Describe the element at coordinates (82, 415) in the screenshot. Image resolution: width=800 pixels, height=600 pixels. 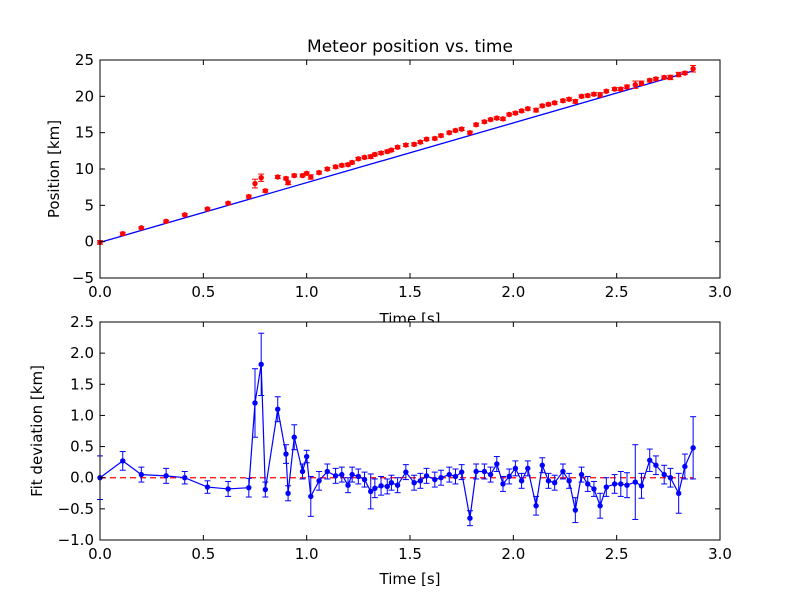
I see `deviation-y-tick-label: 1.0` at that location.